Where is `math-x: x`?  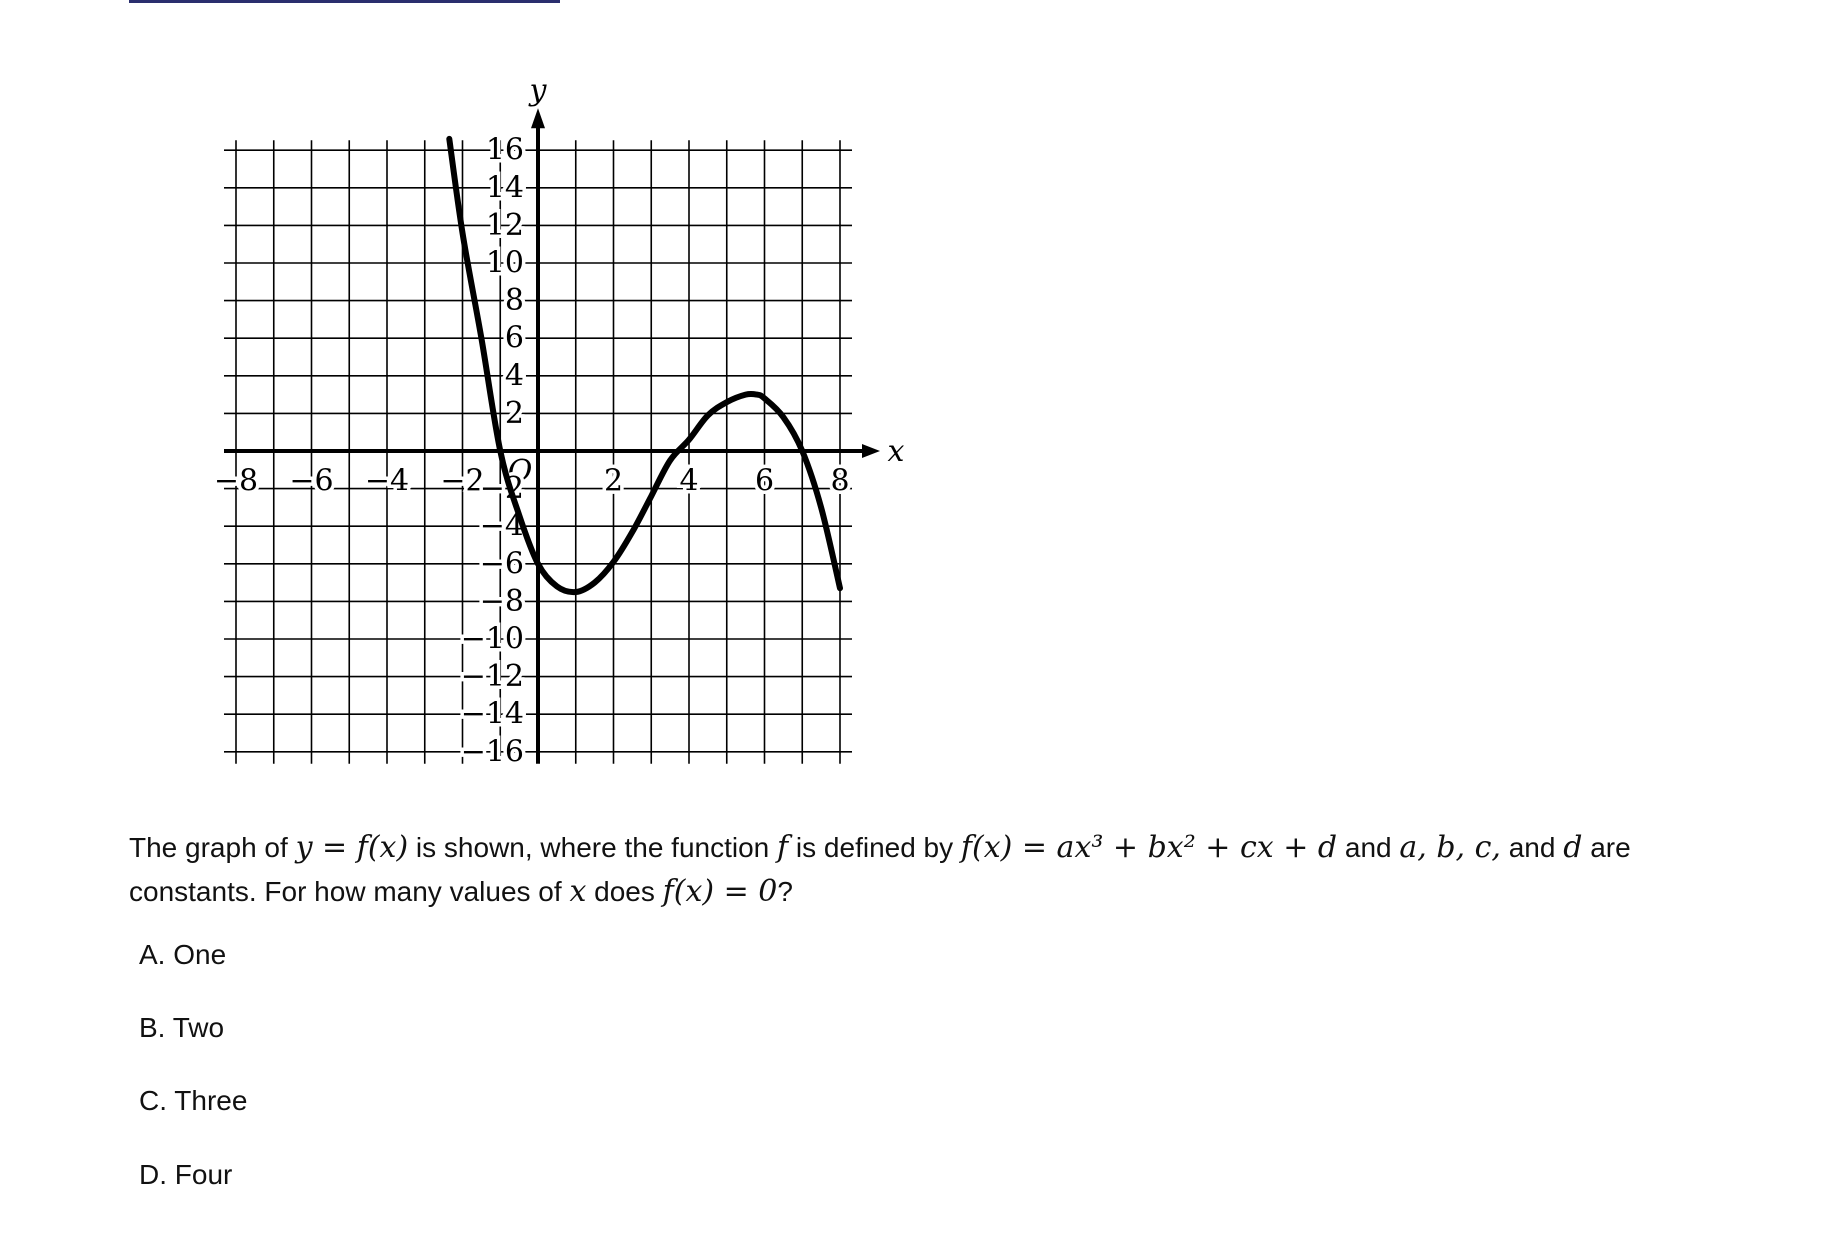
math-x: x is located at coordinates (578, 891).